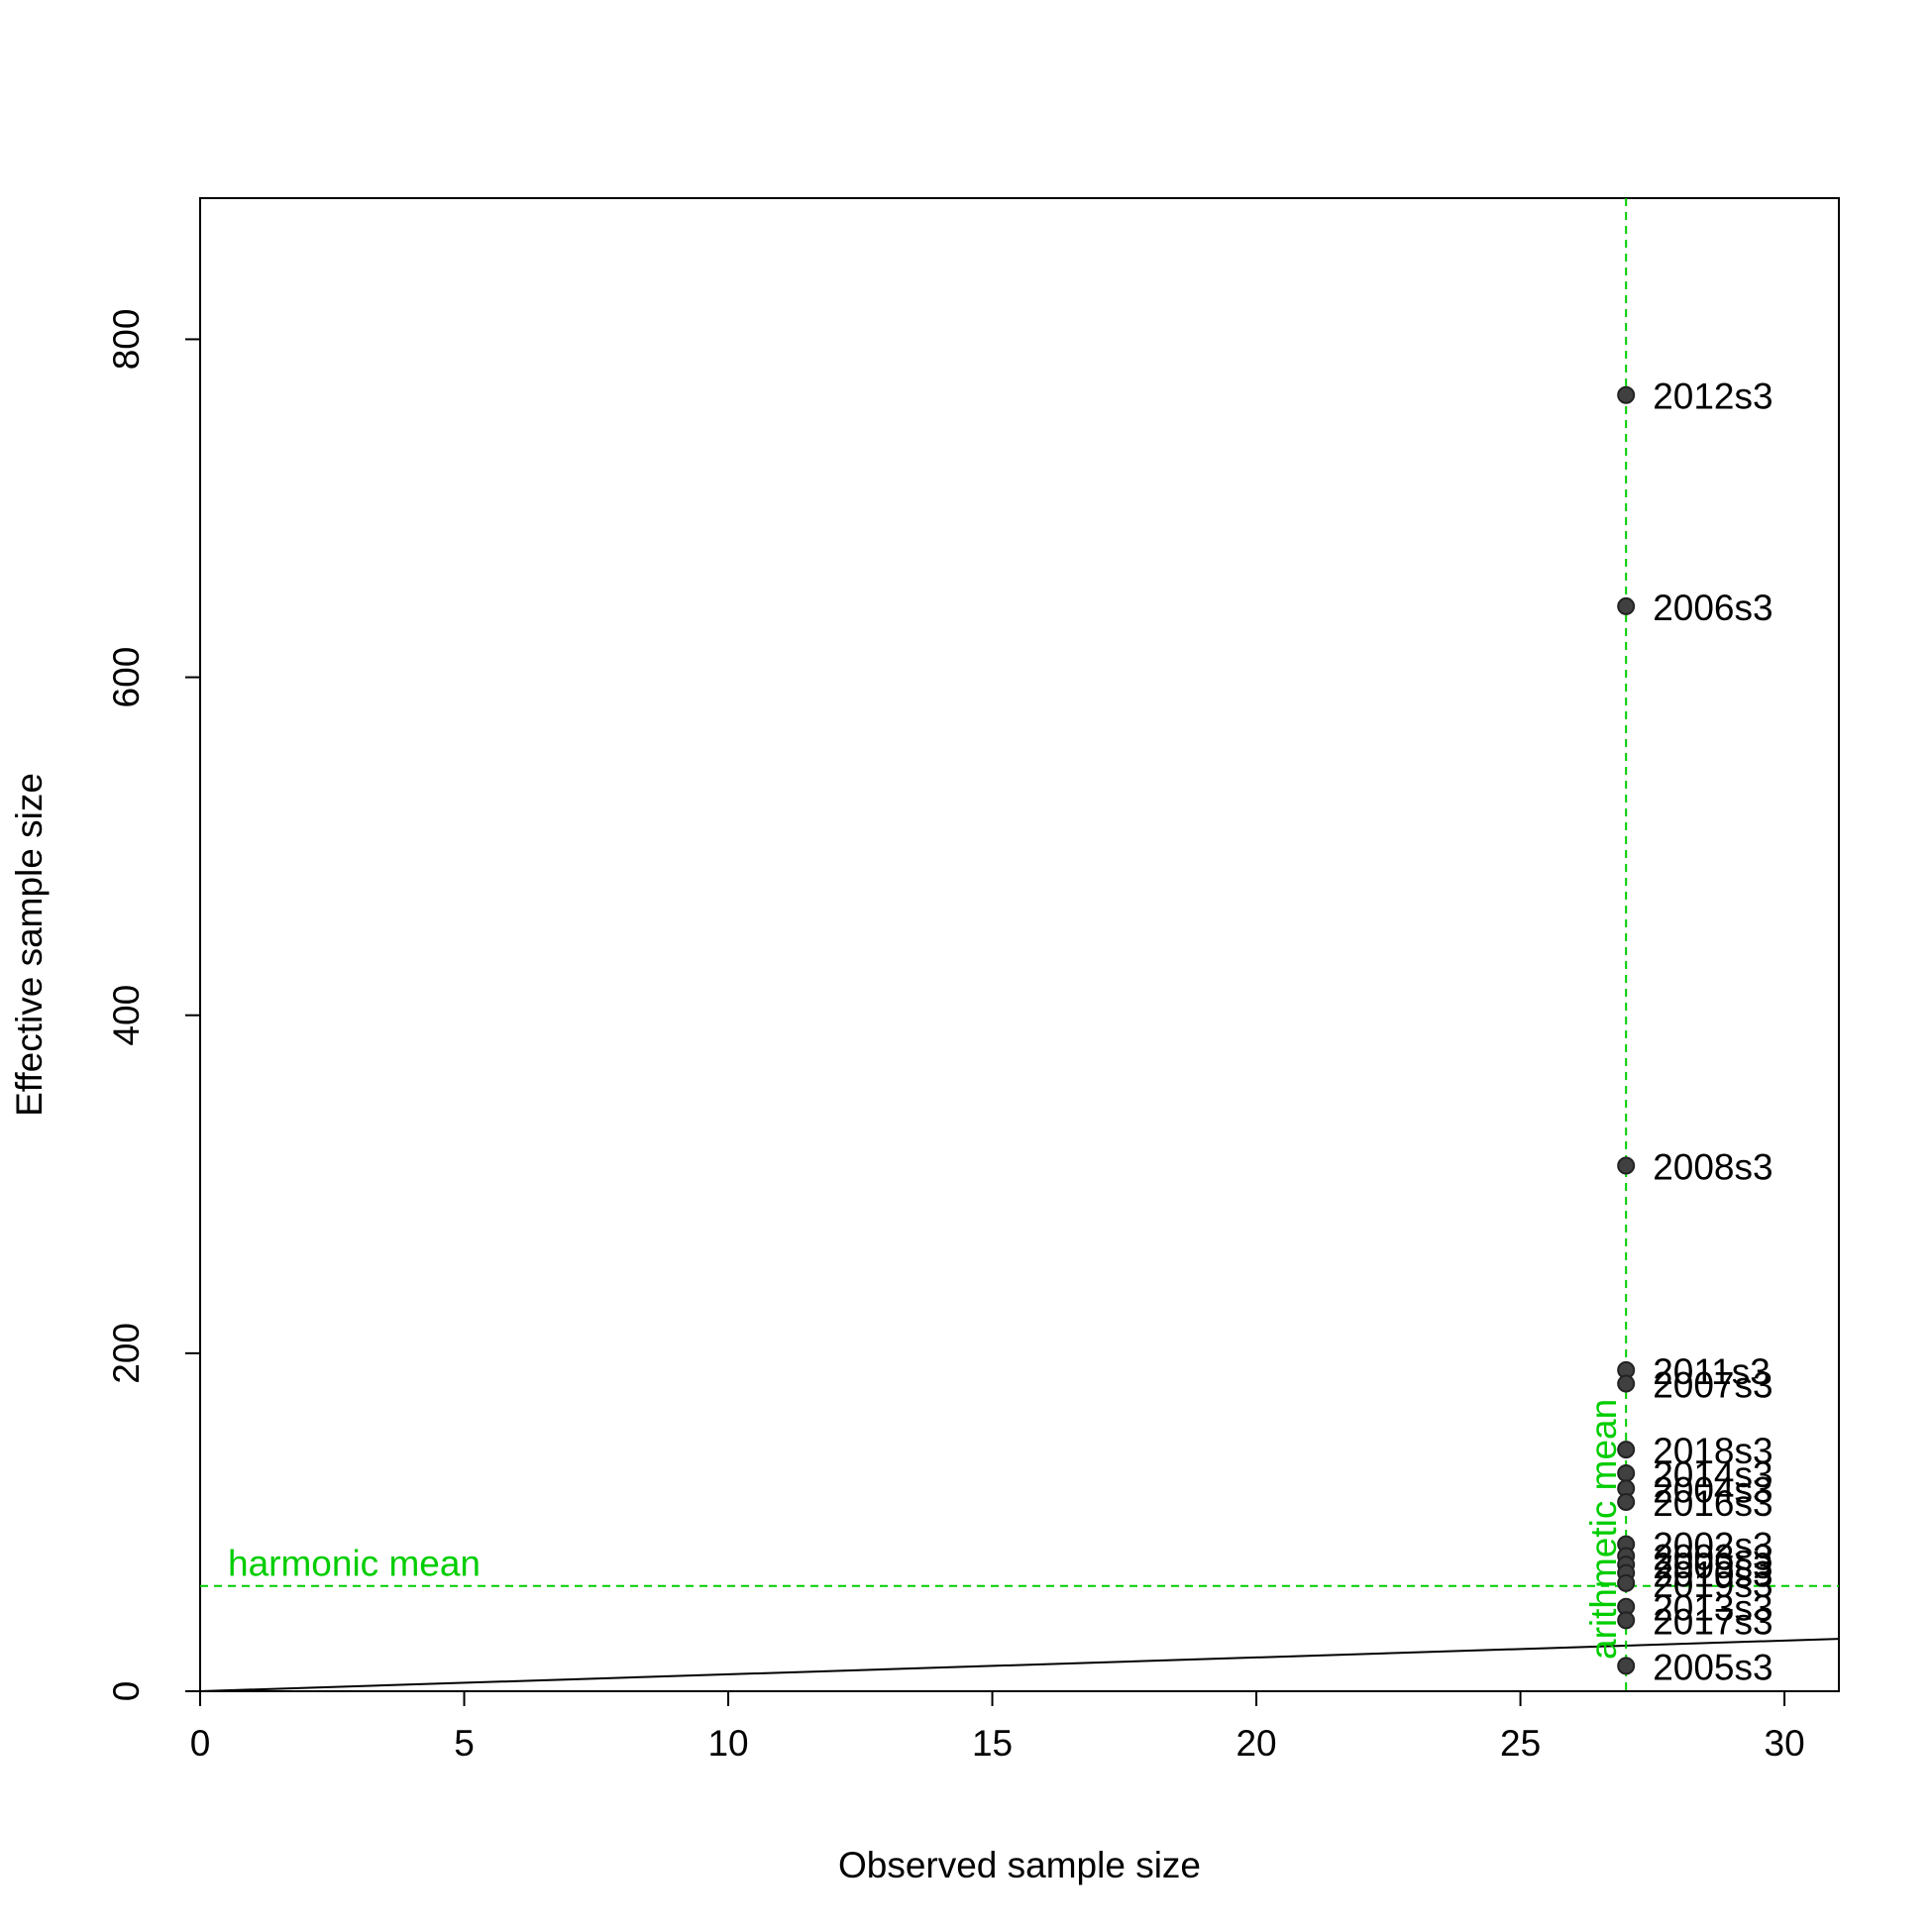 The height and width of the screenshot is (1932, 1932). What do you see at coordinates (355, 1564) in the screenshot?
I see `harmonic-mean-label: harmonic mean` at bounding box center [355, 1564].